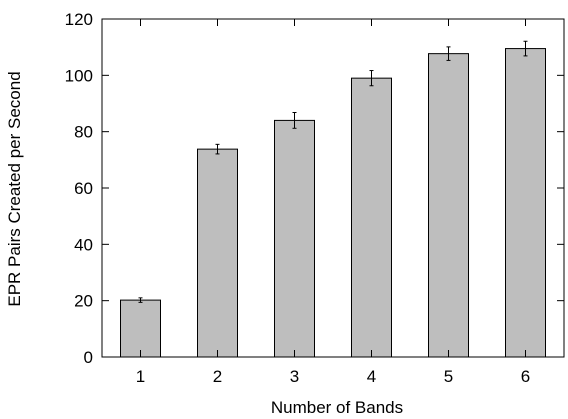 The width and height of the screenshot is (568, 419). I want to click on y-tick-label-40: 40, so click(83, 244).